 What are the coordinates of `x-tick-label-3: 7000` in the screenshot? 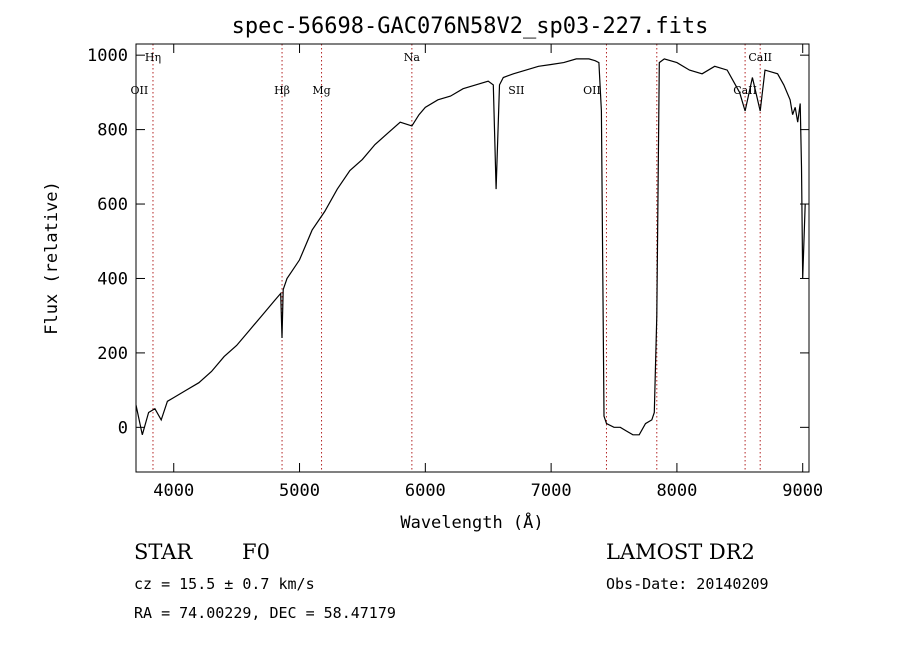 It's located at (551, 491).